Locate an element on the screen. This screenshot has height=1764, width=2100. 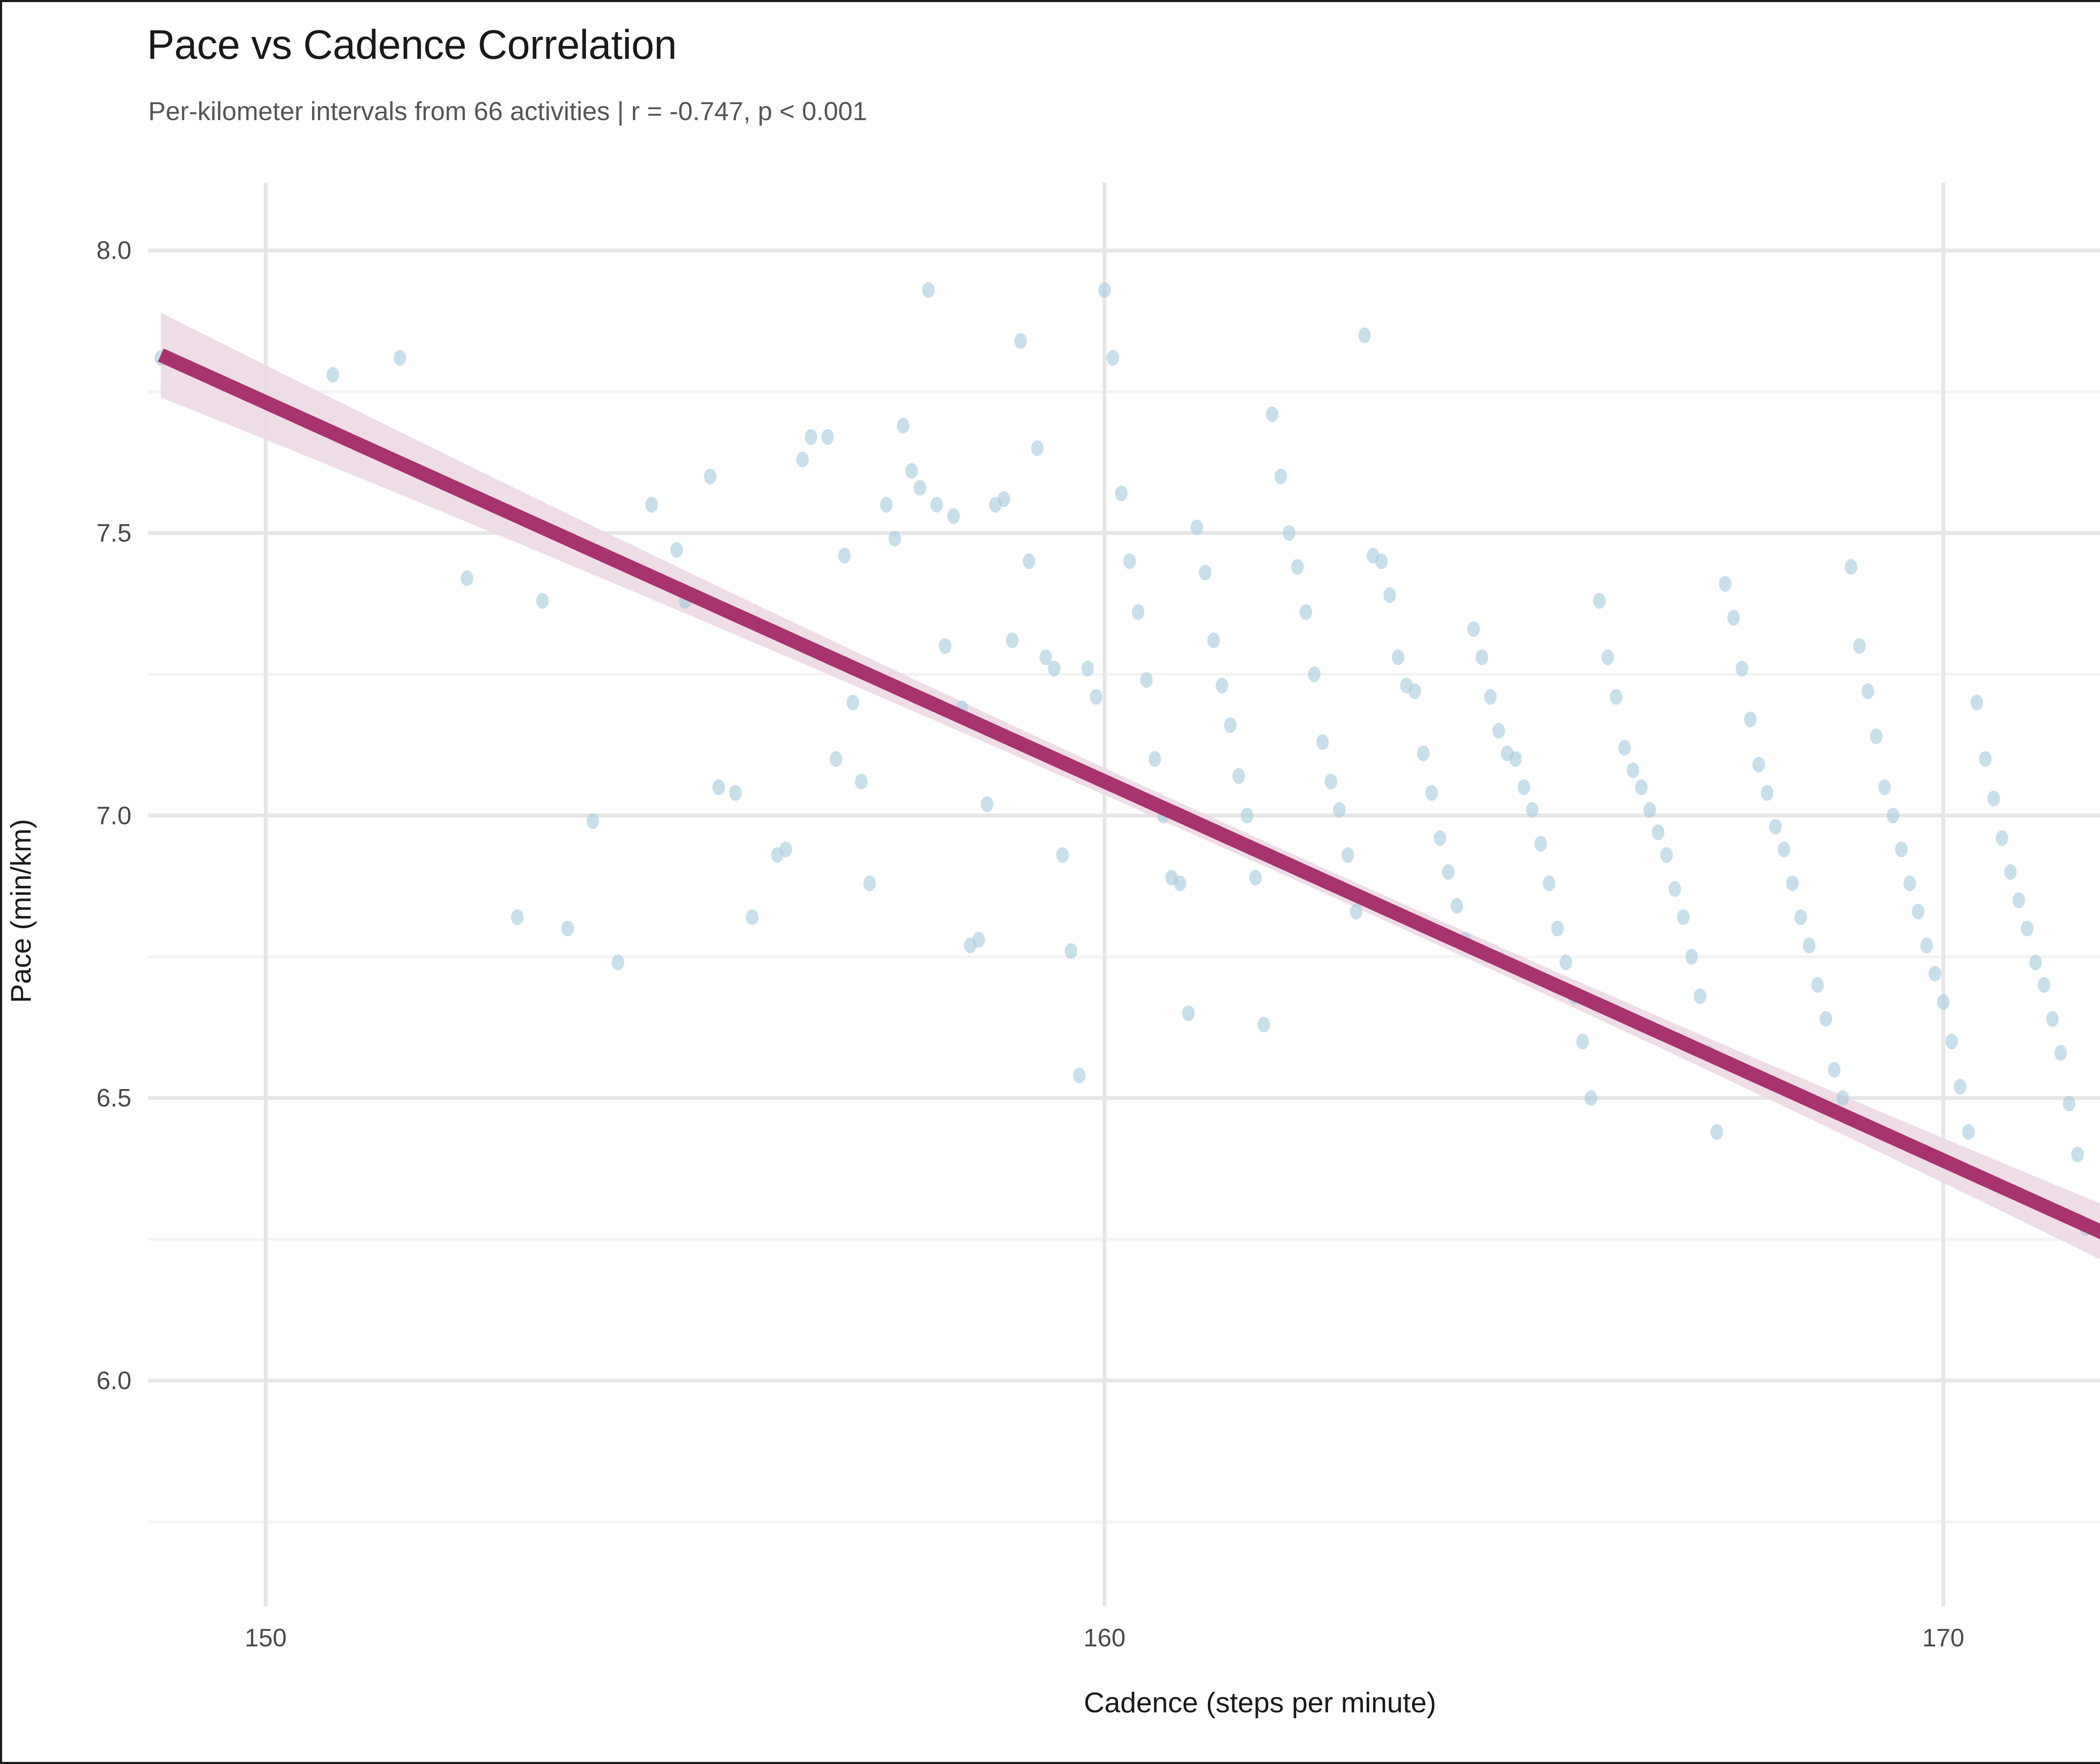
y-tick-label: 8.0 is located at coordinates (113, 250).